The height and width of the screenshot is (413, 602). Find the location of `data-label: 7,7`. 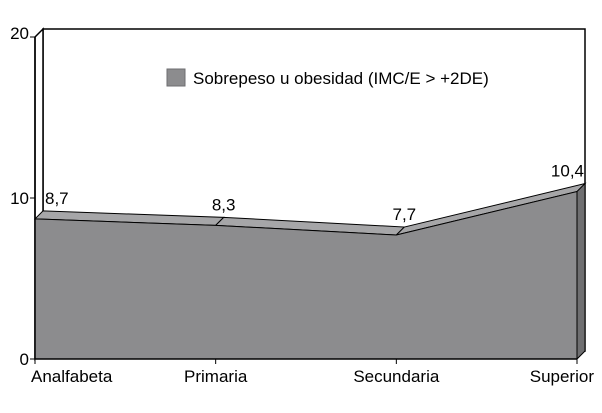

data-label: 7,7 is located at coordinates (405, 214).